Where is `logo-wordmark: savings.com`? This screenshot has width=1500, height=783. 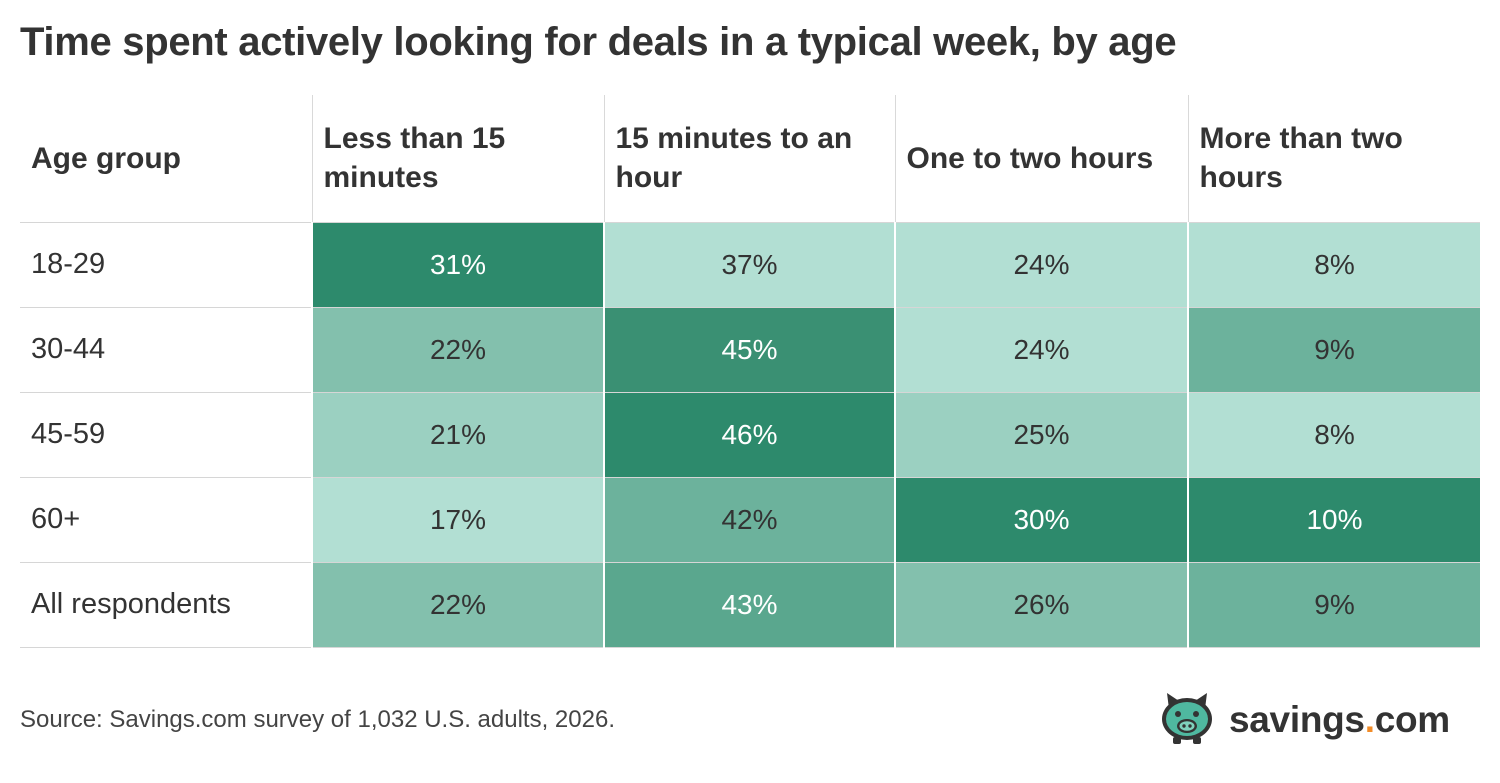 logo-wordmark: savings.com is located at coordinates (1339, 720).